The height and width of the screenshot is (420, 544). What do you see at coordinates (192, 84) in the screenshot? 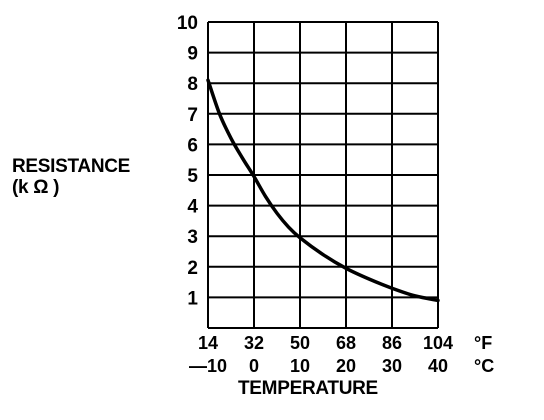
I see `y-tick-label: 8` at bounding box center [192, 84].